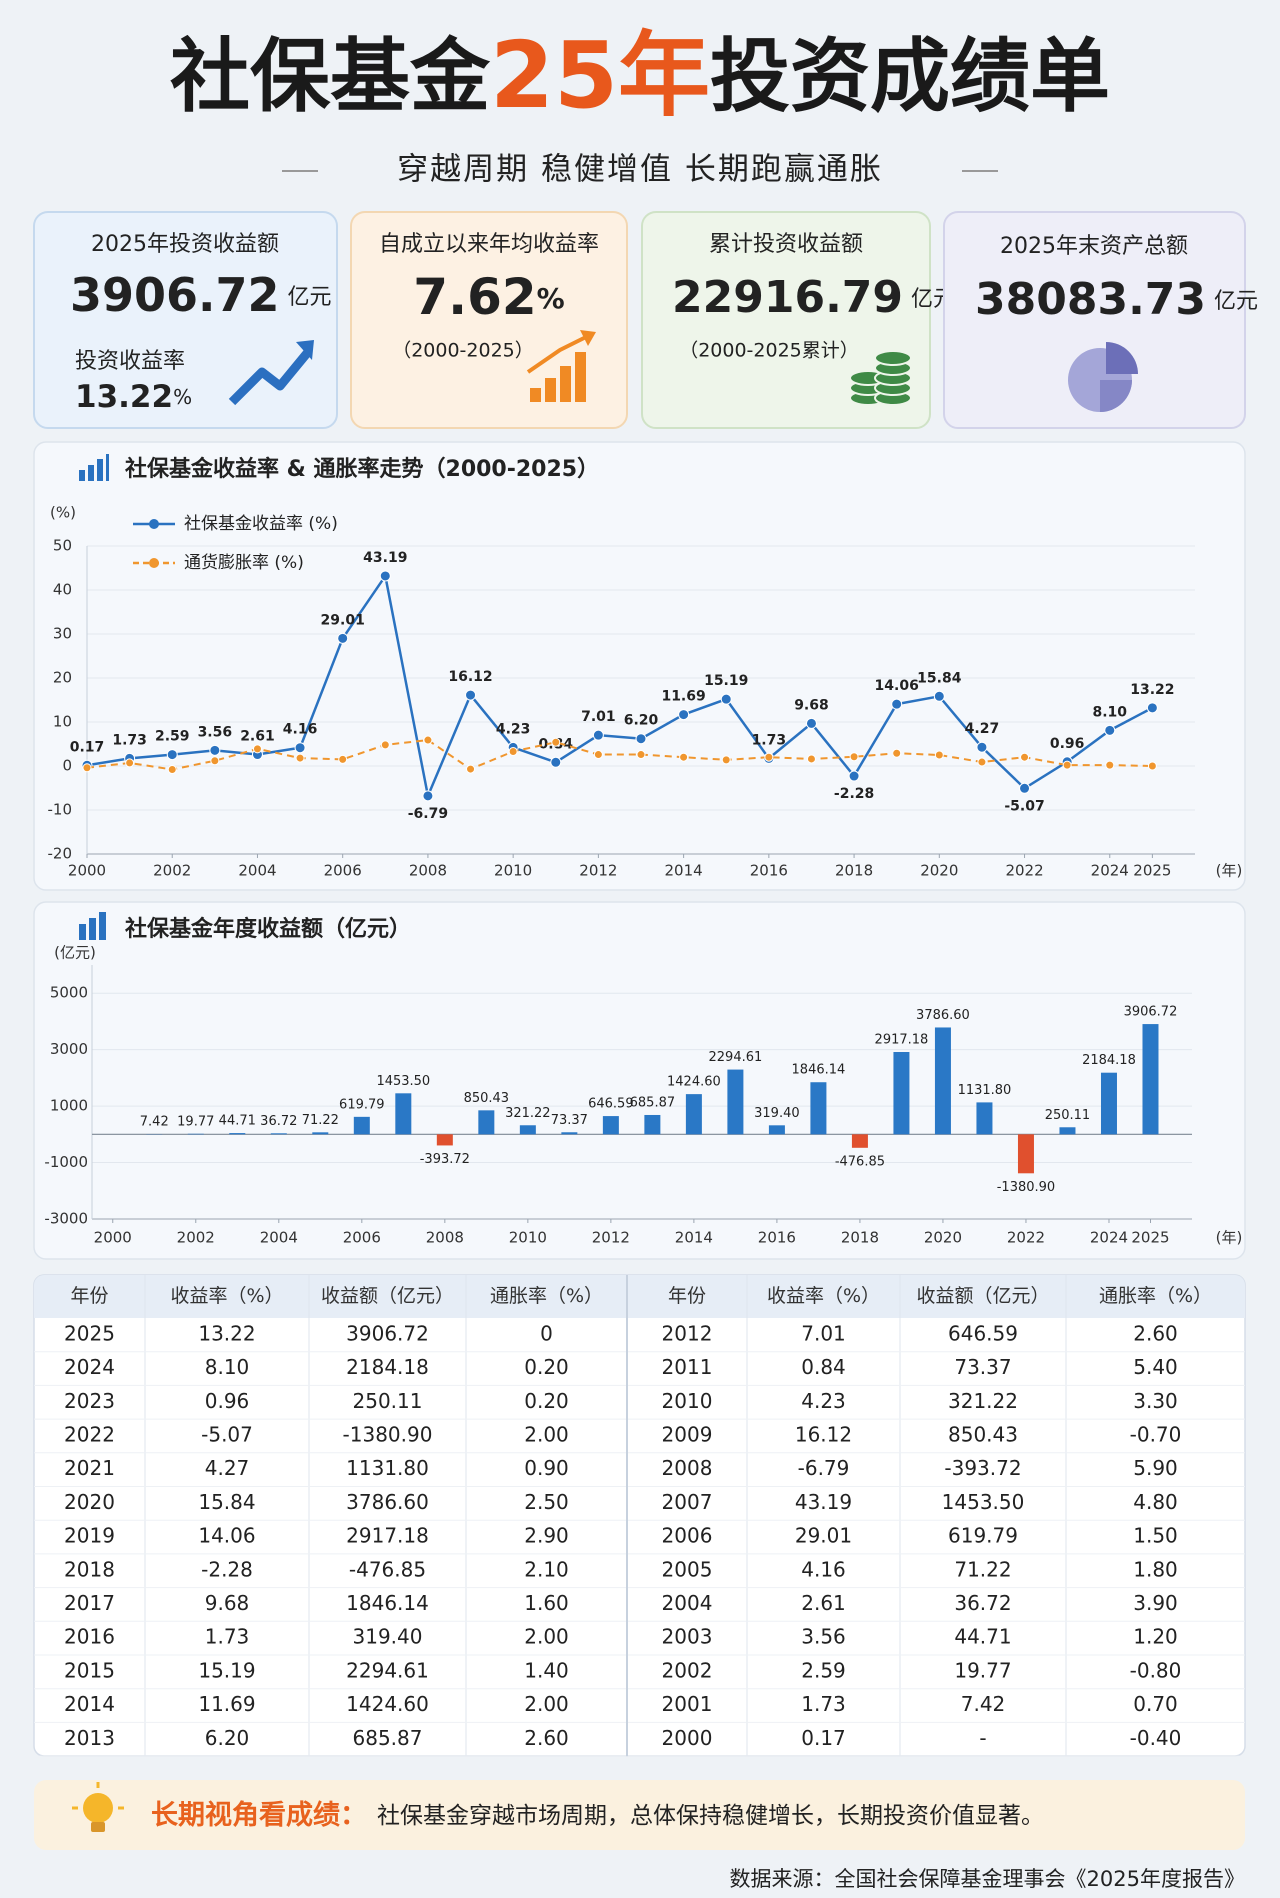  Describe the element at coordinates (69, 1106) in the screenshot. I see `y-tick-label: 1000` at that location.